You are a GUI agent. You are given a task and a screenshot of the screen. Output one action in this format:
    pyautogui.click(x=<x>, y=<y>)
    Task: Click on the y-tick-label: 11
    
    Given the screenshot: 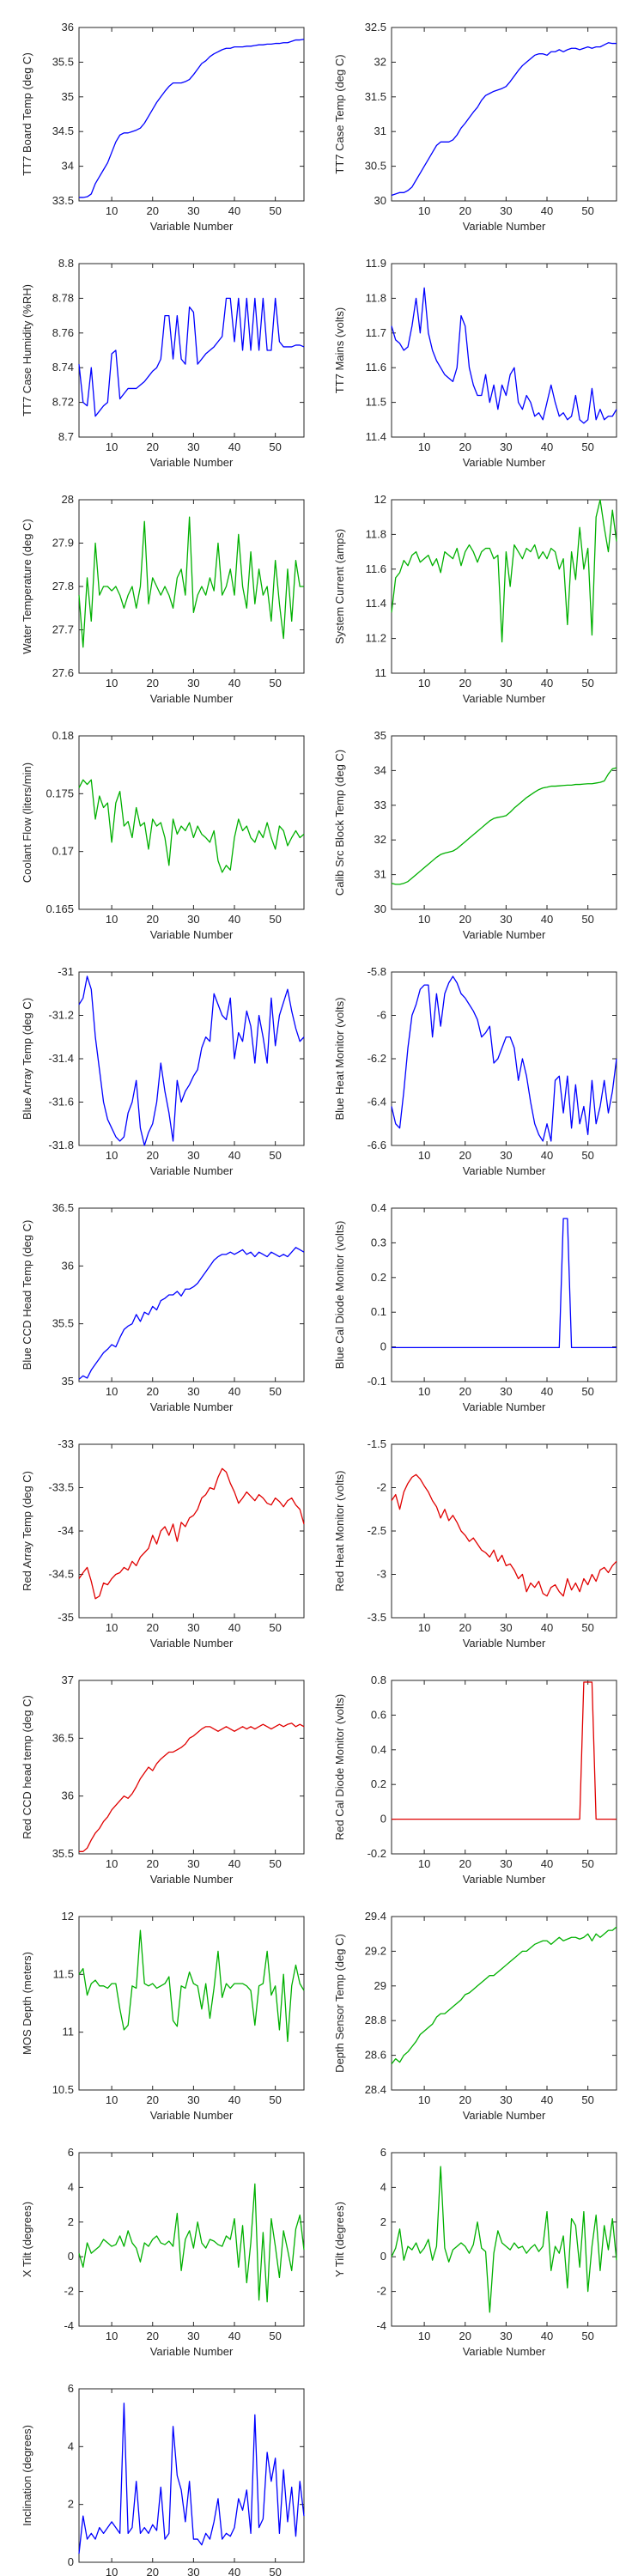 What is the action you would take?
    pyautogui.click(x=69, y=2032)
    